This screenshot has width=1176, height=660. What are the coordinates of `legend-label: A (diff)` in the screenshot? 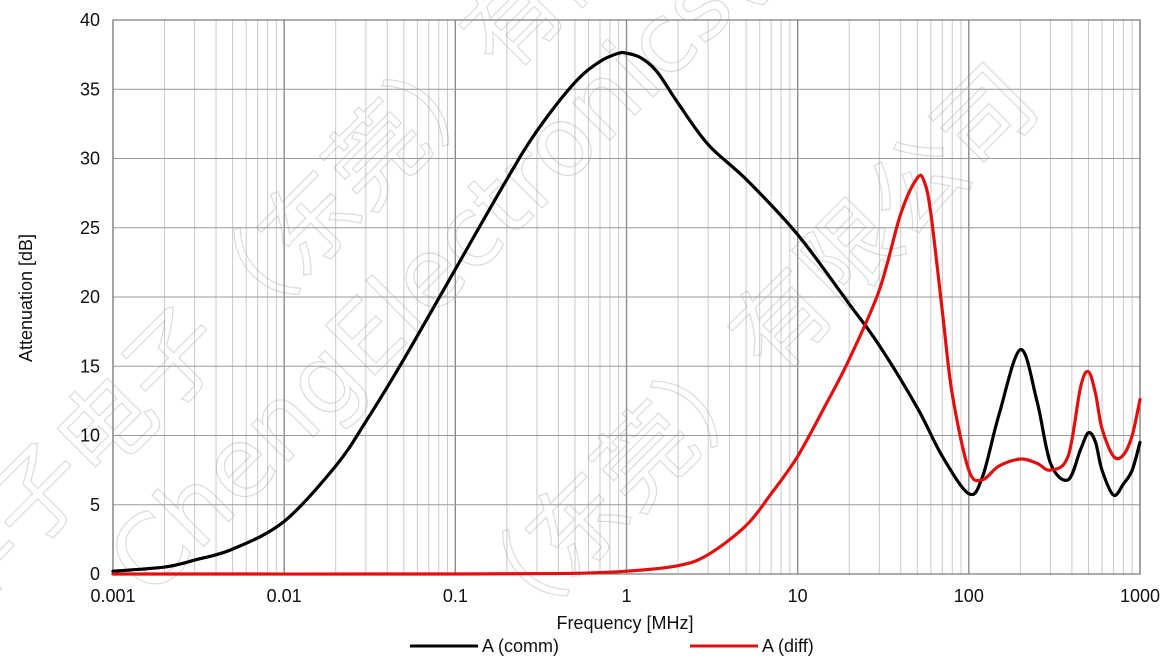 It's located at (788, 646).